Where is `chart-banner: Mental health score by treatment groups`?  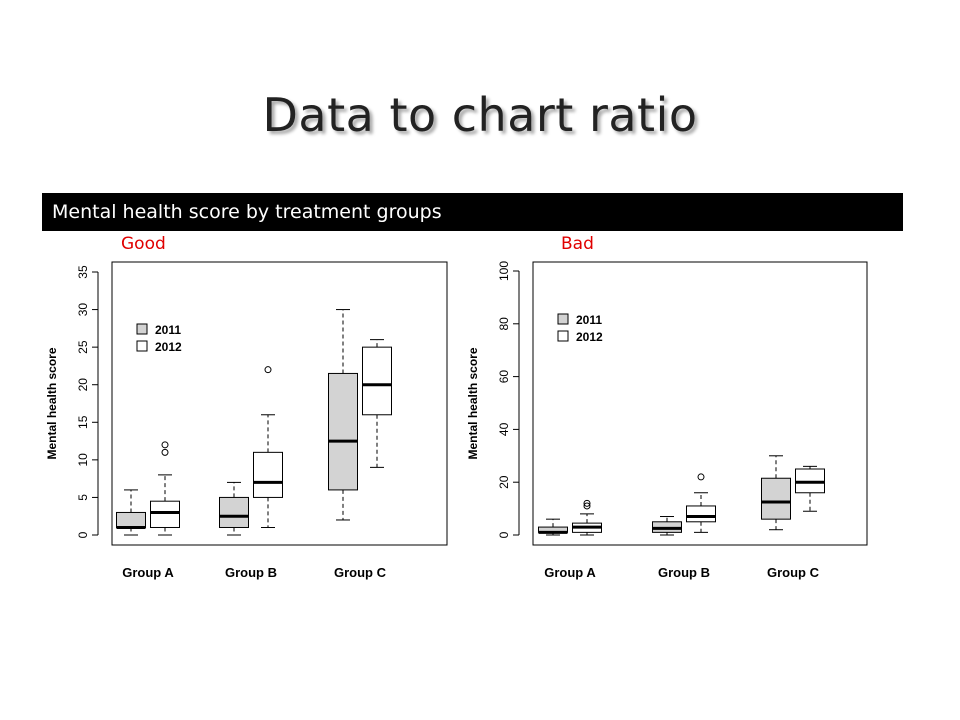 chart-banner: Mental health score by treatment groups is located at coordinates (472, 212).